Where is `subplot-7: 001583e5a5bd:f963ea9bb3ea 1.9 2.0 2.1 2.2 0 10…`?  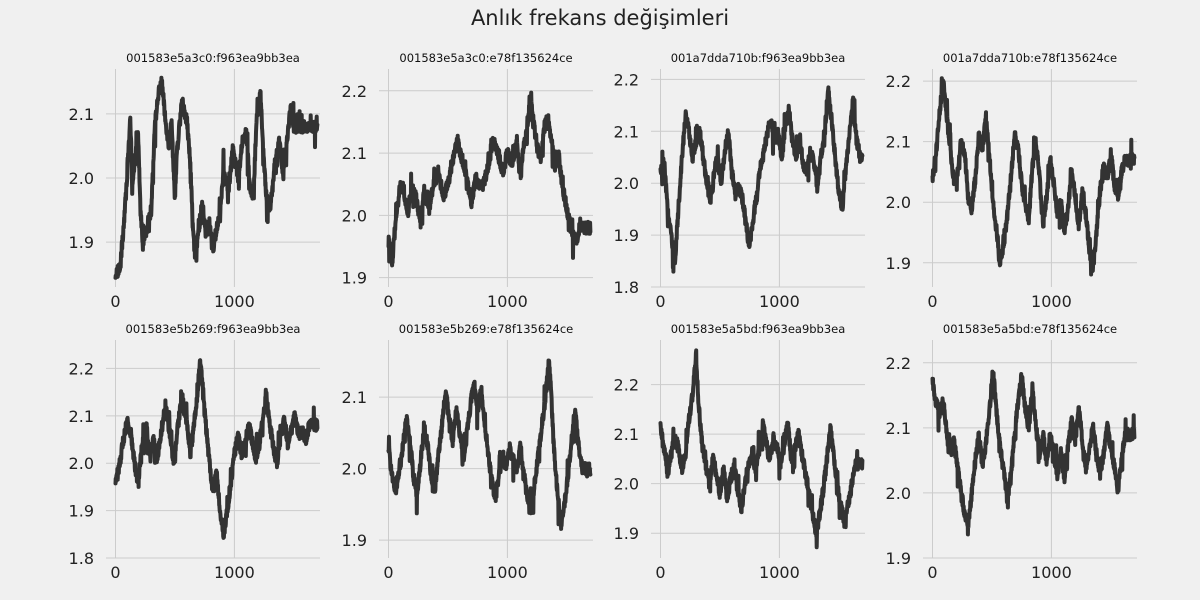
subplot-7: 001583e5a5bd:f963ea9bb3ea 1.9 2.0 2.1 2.2 0 10… is located at coordinates (739, 452).